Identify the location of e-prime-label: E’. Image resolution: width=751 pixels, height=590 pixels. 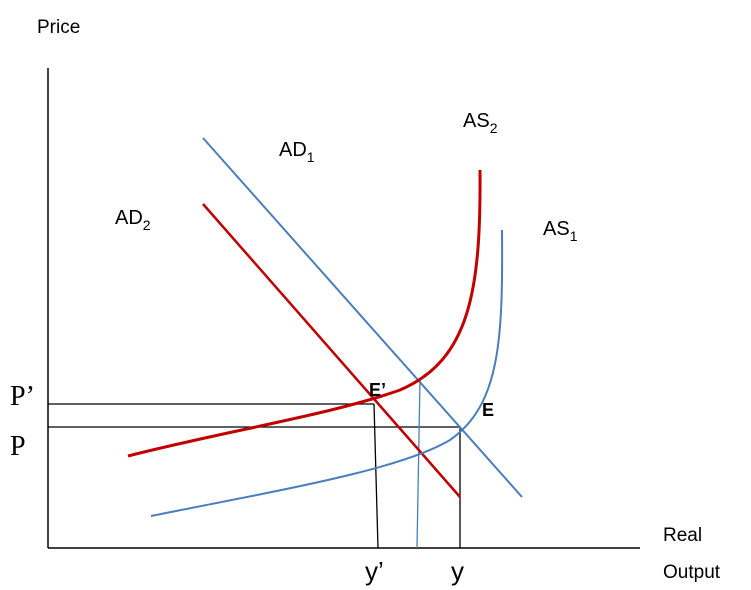
(377, 390).